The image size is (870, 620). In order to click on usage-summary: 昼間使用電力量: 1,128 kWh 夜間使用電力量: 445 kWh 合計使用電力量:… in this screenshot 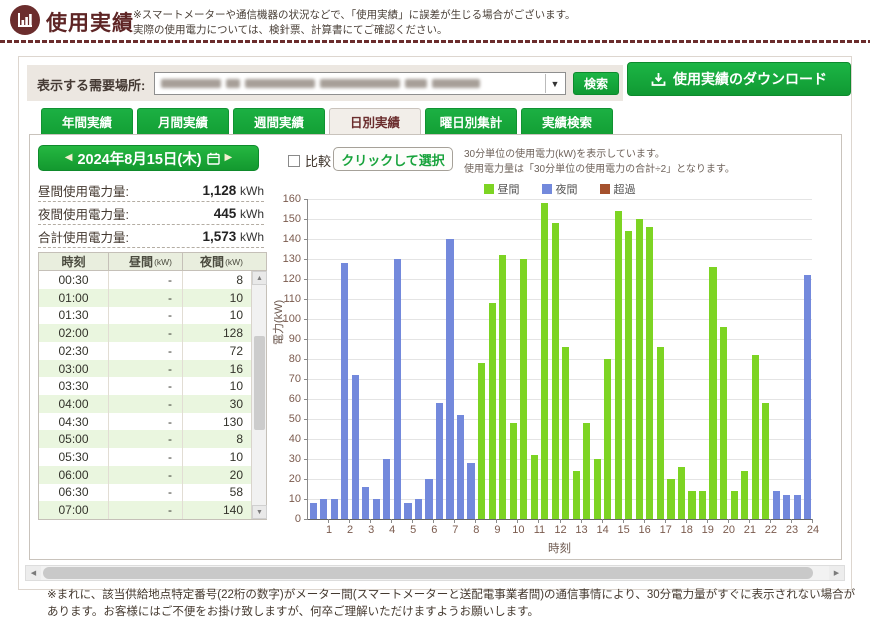, I will do `click(151, 213)`.